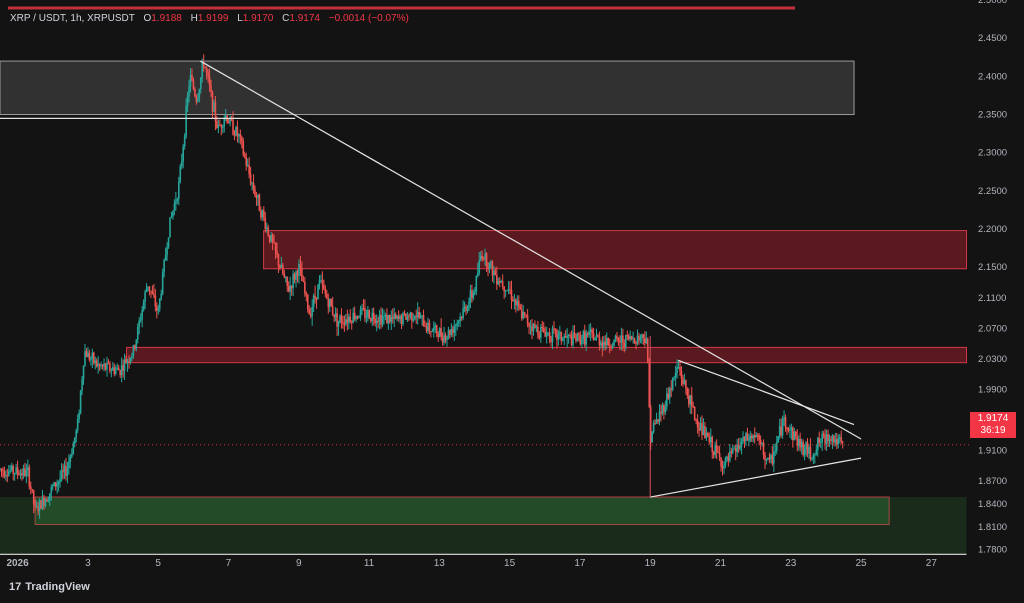 Image resolution: width=1024 pixels, height=603 pixels. Describe the element at coordinates (992, 115) in the screenshot. I see `y-tick-label: 2.3500` at that location.